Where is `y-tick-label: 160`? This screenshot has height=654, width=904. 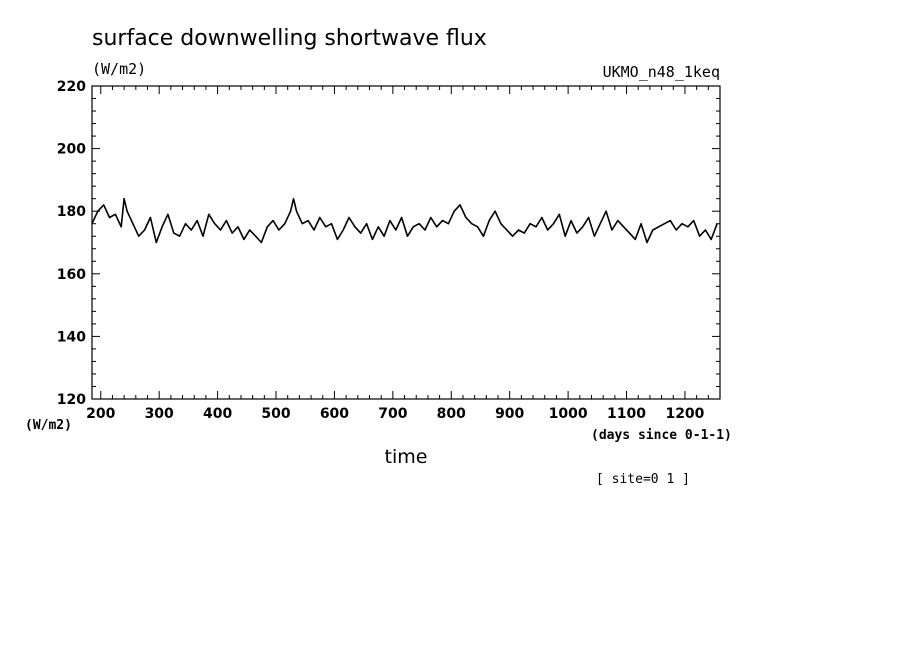
y-tick-label: 160 is located at coordinates (71, 275).